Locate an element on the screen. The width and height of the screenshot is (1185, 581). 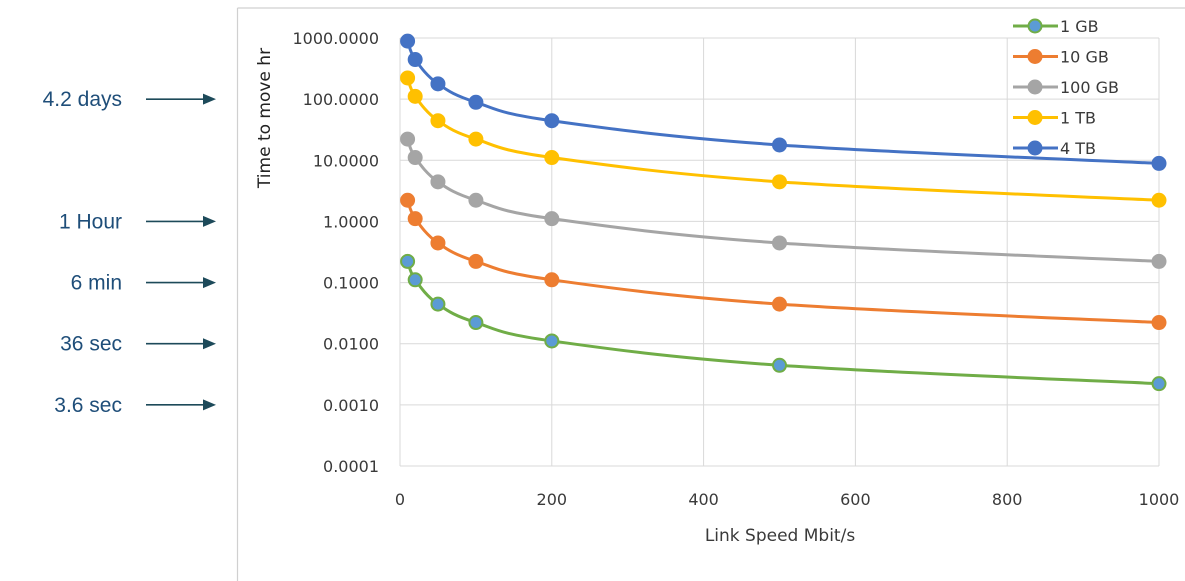
annotation-label: 1 Hour is located at coordinates (90, 221).